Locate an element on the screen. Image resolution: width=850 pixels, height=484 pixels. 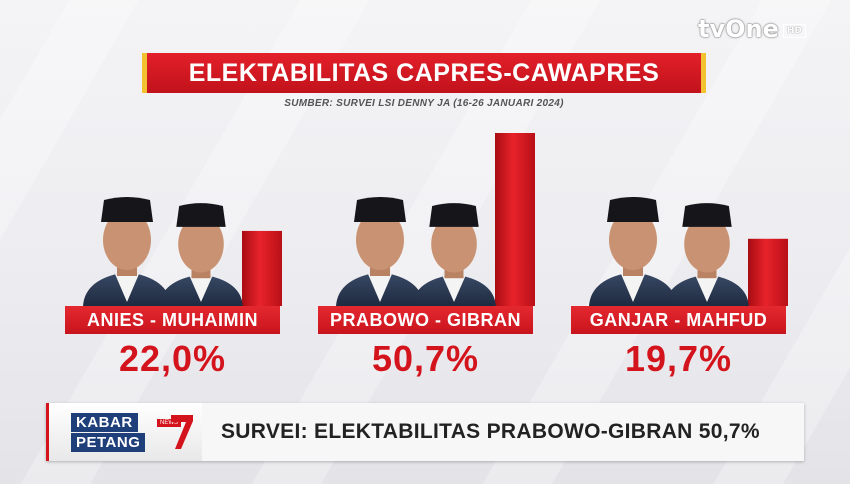
channel-logo: tvOne HD is located at coordinates (763, 29).